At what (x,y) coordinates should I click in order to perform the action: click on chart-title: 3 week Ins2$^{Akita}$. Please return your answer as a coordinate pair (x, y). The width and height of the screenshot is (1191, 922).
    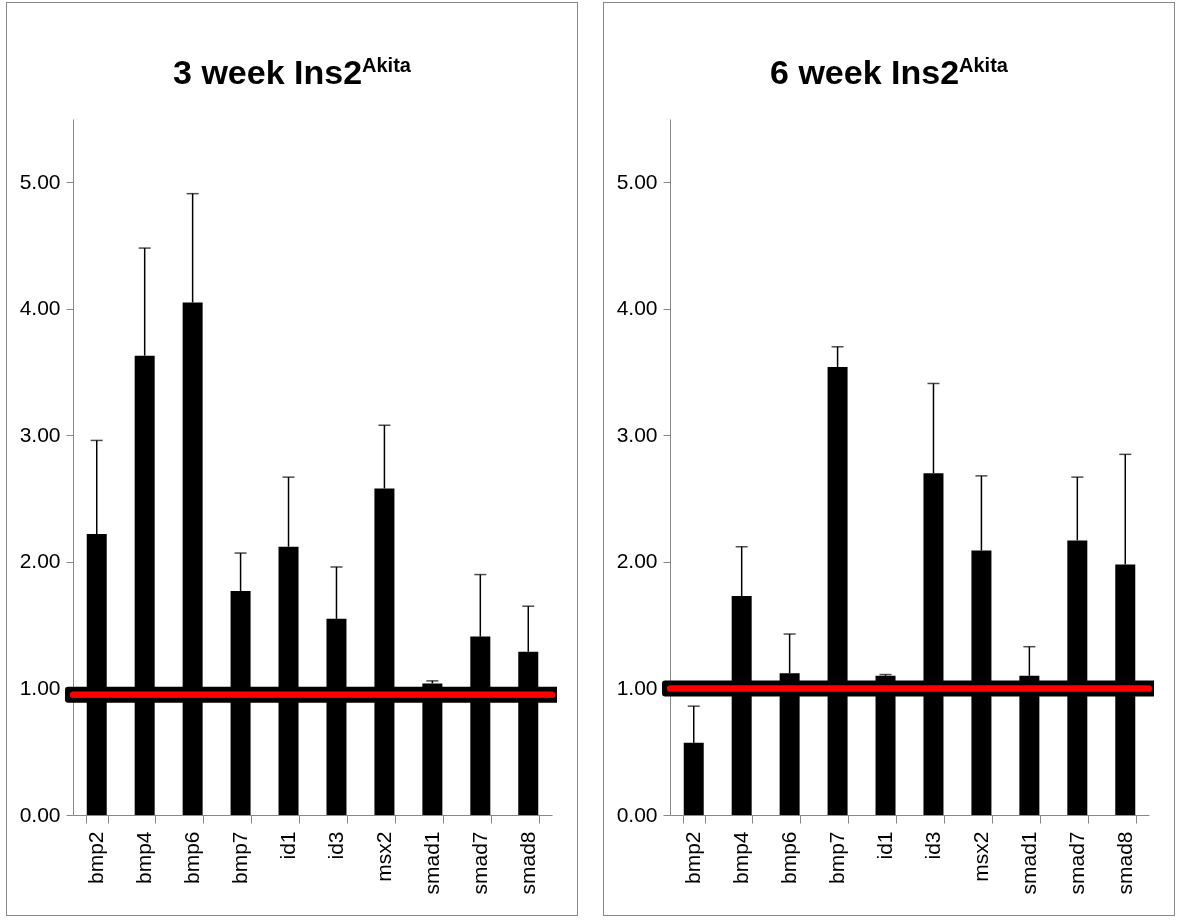
    Looking at the image, I should click on (292, 73).